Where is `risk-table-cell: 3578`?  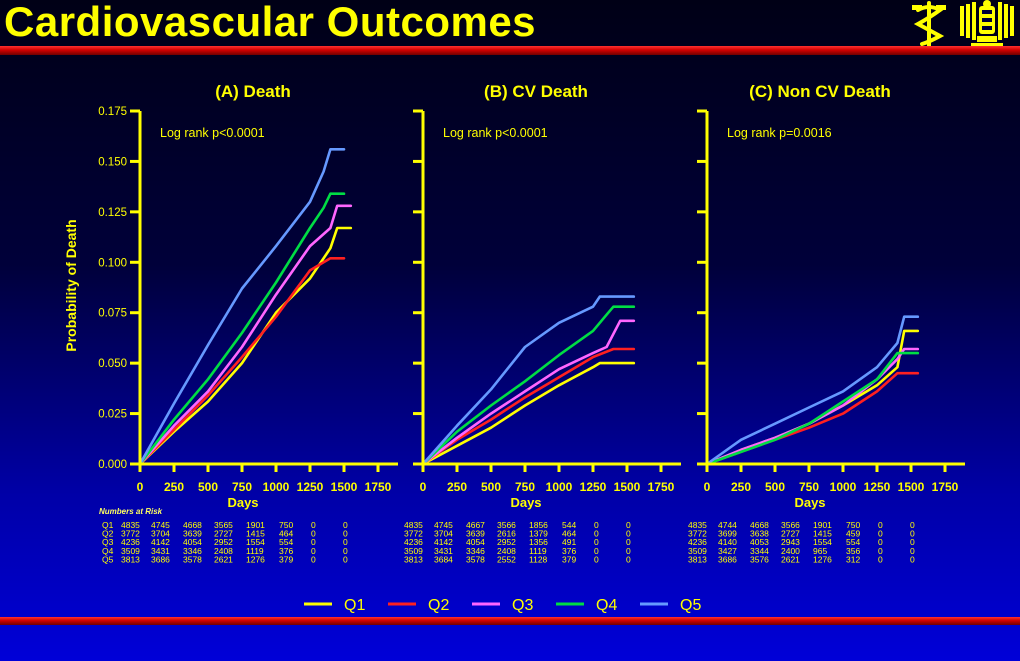
risk-table-cell: 3578 is located at coordinates (192, 559).